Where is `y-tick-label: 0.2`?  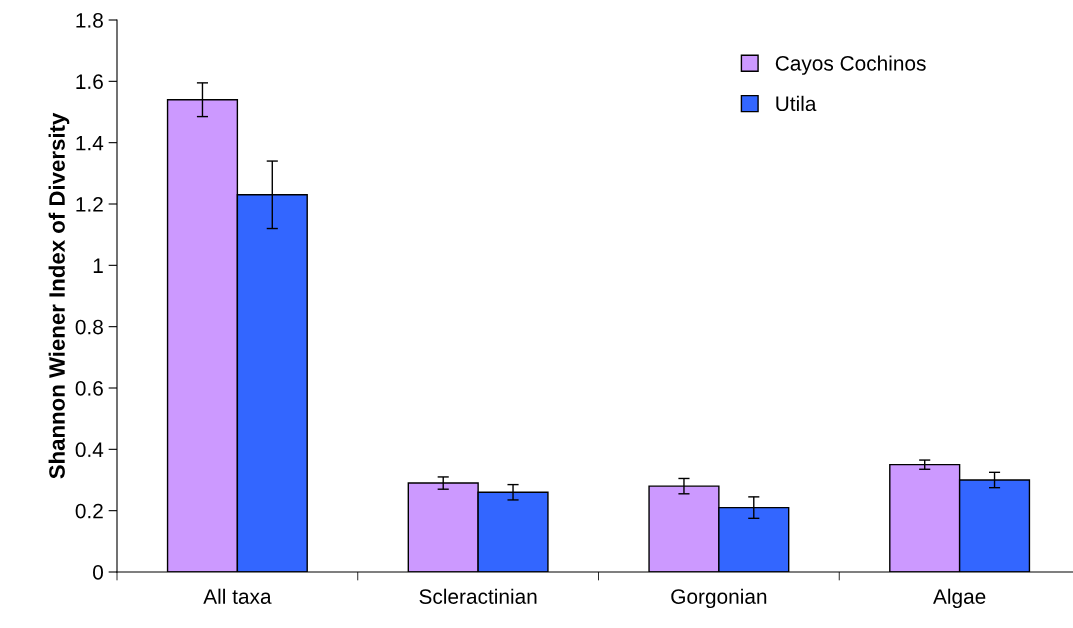 y-tick-label: 0.2 is located at coordinates (89, 511).